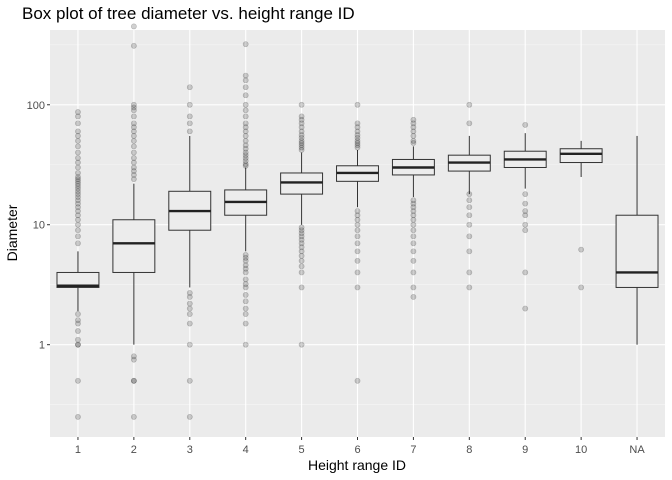 This screenshot has width=672, height=480. I want to click on x-tick-label: 5, so click(302, 450).